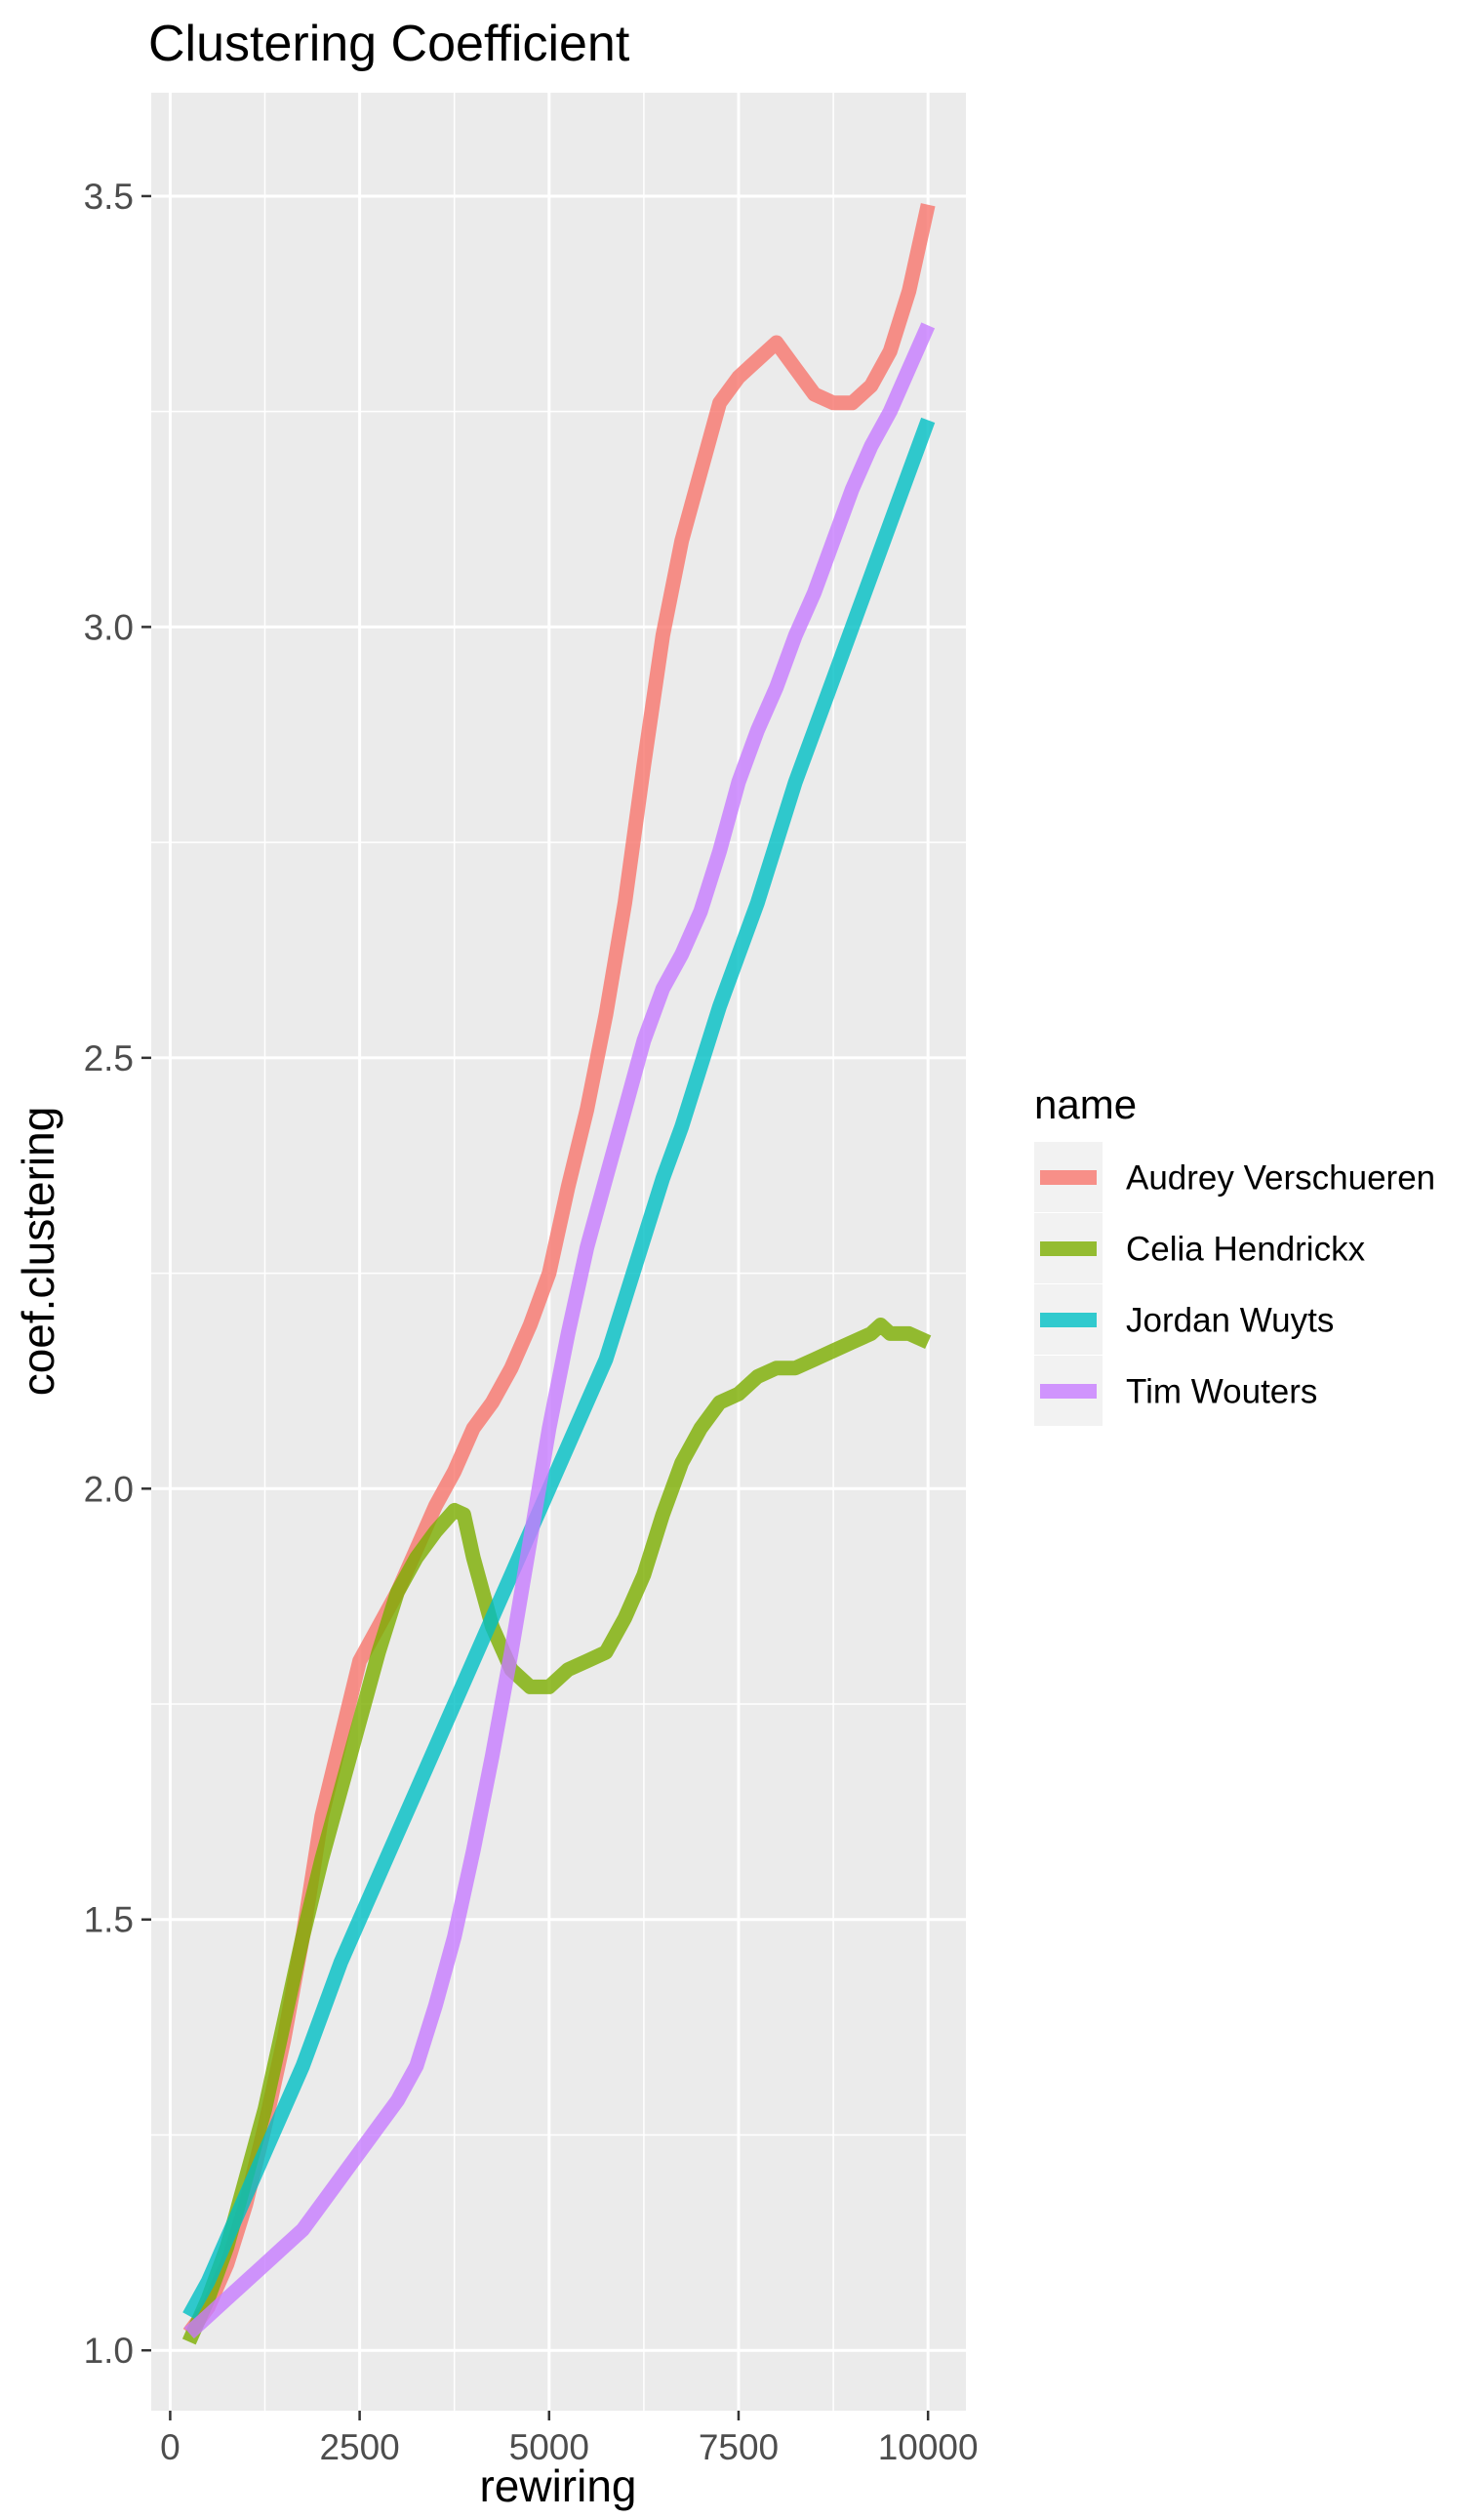 The height and width of the screenshot is (2519, 1484). What do you see at coordinates (389, 44) in the screenshot?
I see `chart-title: Clustering Coefficient` at bounding box center [389, 44].